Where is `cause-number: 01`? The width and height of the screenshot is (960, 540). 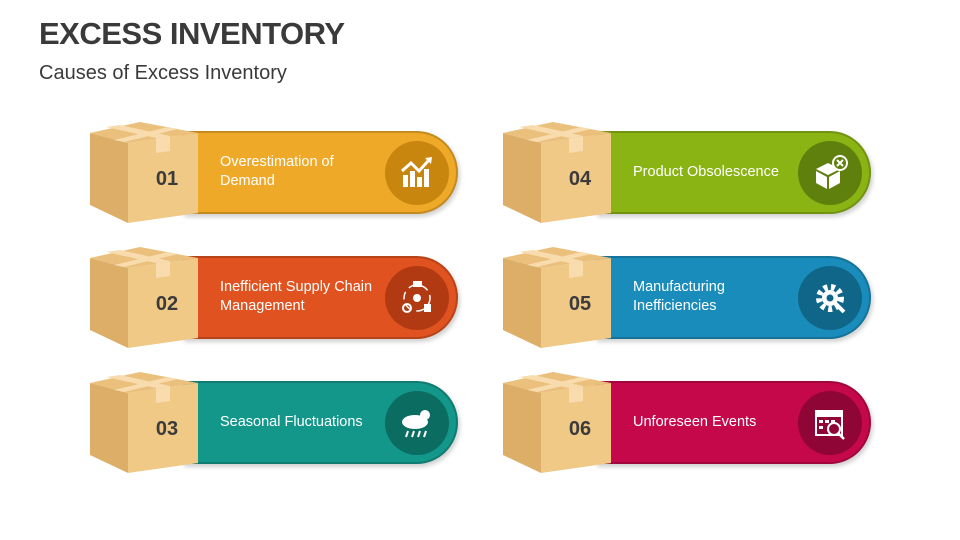 cause-number: 01 is located at coordinates (167, 179).